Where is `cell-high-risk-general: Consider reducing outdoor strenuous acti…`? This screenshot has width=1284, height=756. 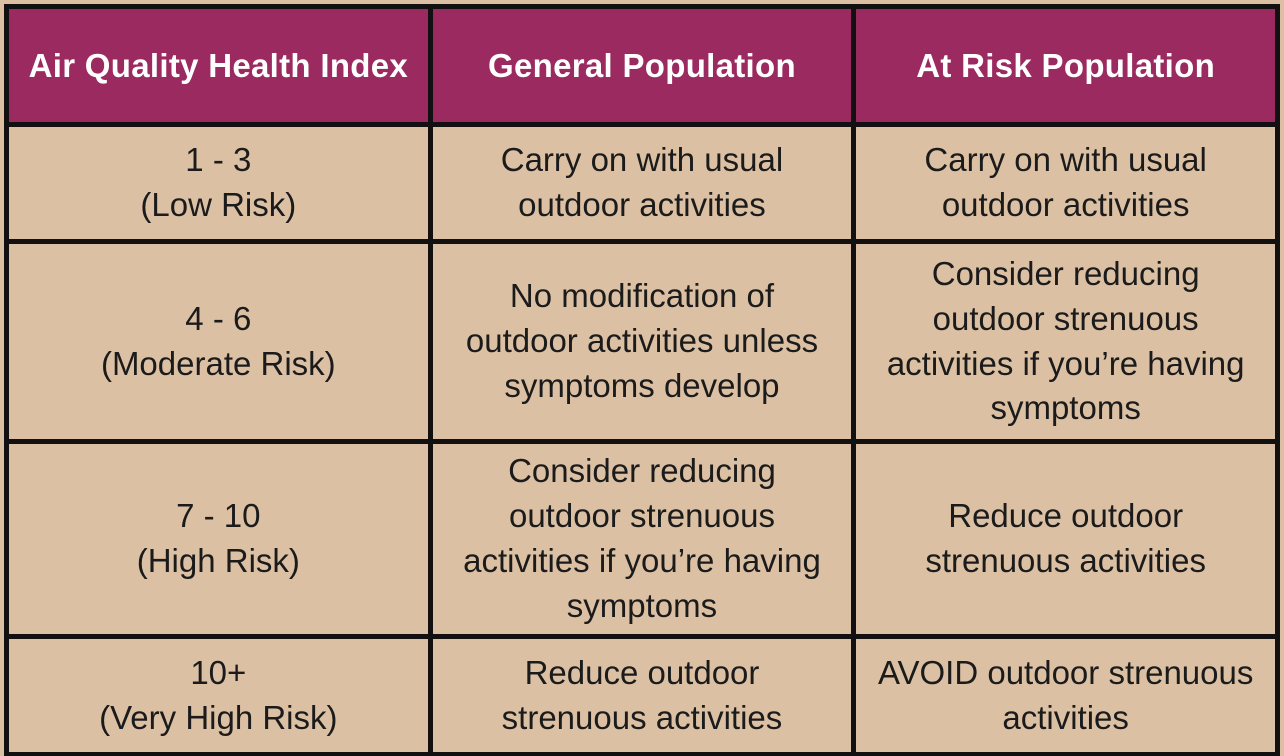 cell-high-risk-general: Consider reducing outdoor strenuous acti… is located at coordinates (642, 539).